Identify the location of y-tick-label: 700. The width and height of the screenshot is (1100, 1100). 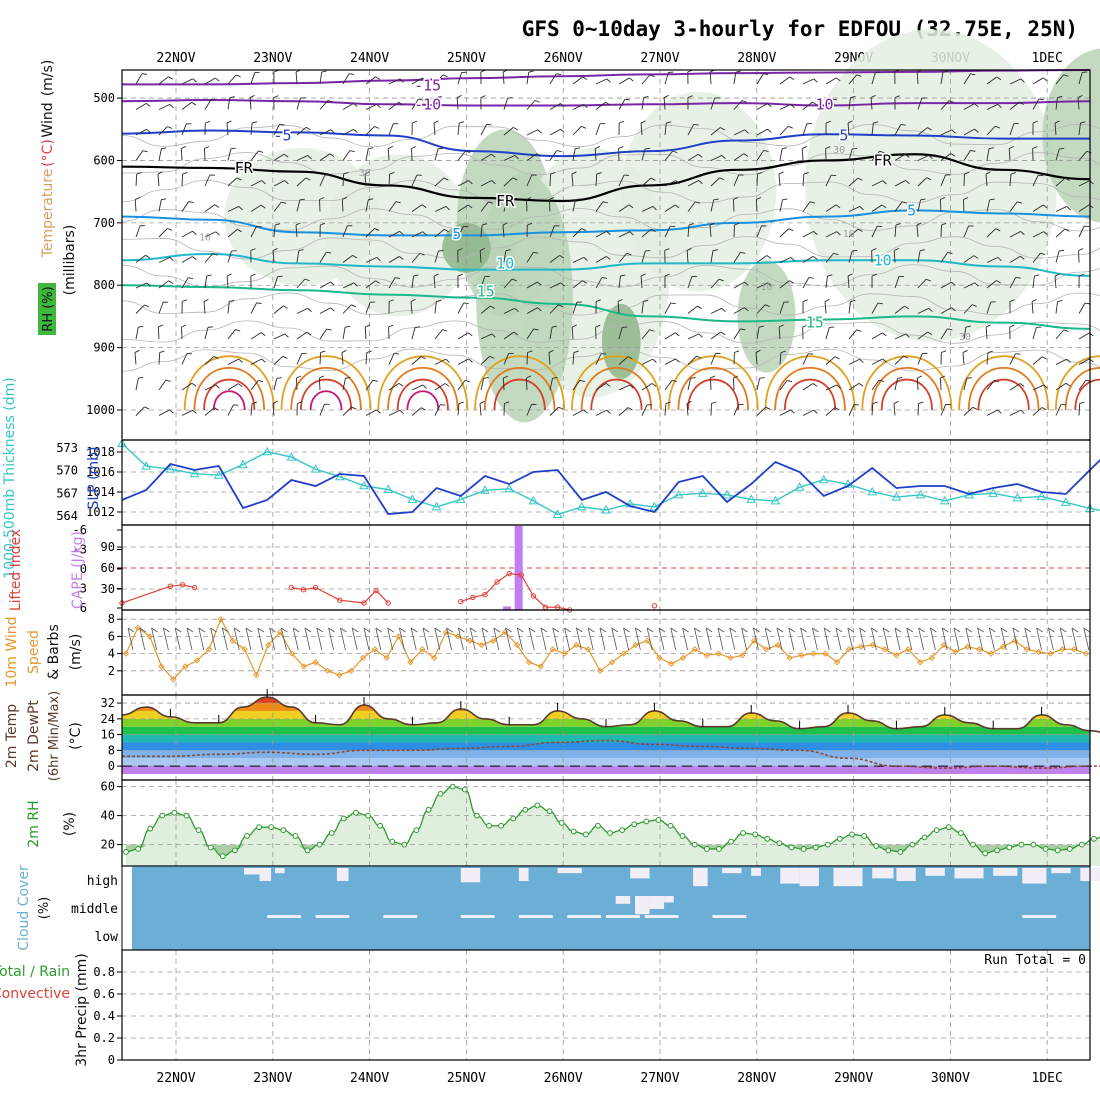
(104, 223).